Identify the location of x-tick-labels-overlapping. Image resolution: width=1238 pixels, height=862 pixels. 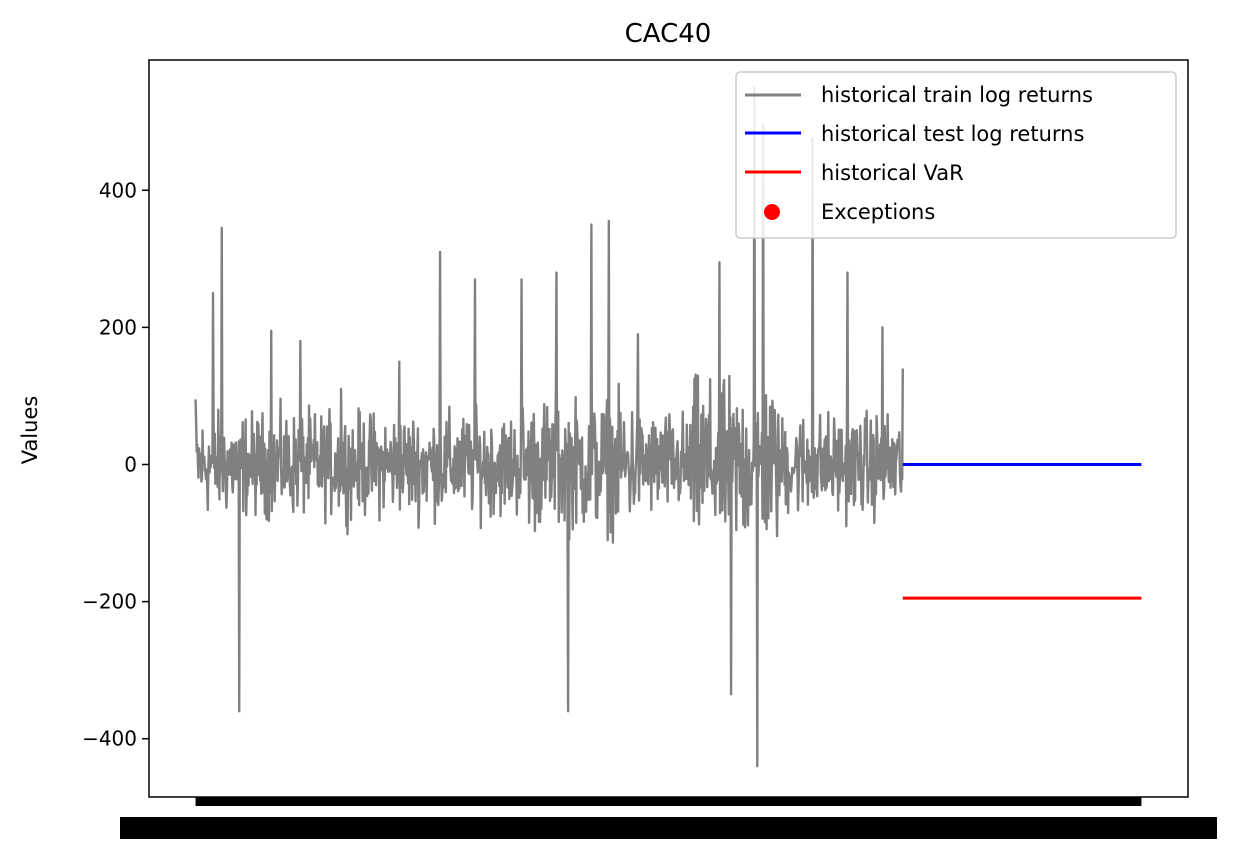
(668, 828).